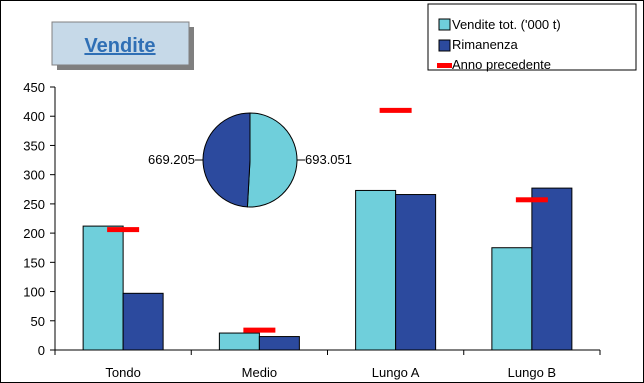 The height and width of the screenshot is (383, 644). What do you see at coordinates (122, 372) in the screenshot?
I see `x-category-label-0: Tondo` at bounding box center [122, 372].